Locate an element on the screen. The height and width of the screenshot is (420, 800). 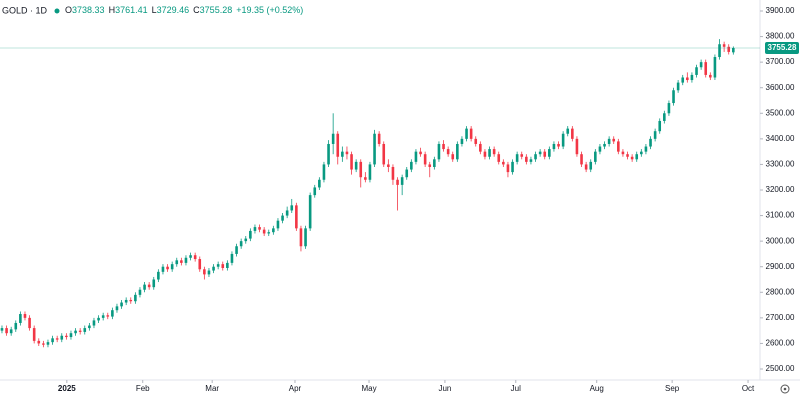
last-price-label: 3755.28 is located at coordinates (782, 47).